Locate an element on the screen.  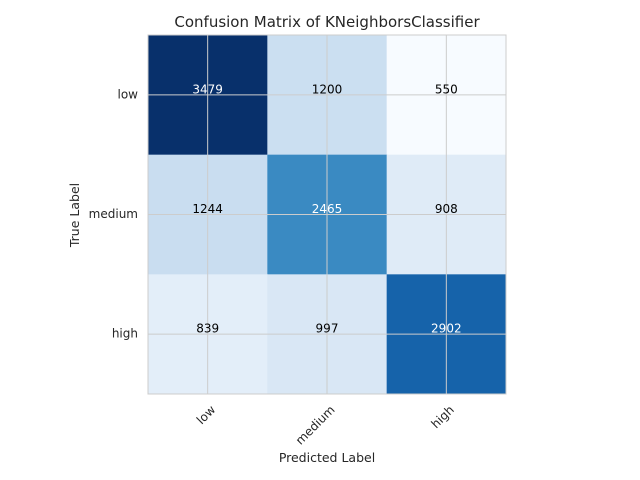
y-tick-label: medium is located at coordinates (113, 214).